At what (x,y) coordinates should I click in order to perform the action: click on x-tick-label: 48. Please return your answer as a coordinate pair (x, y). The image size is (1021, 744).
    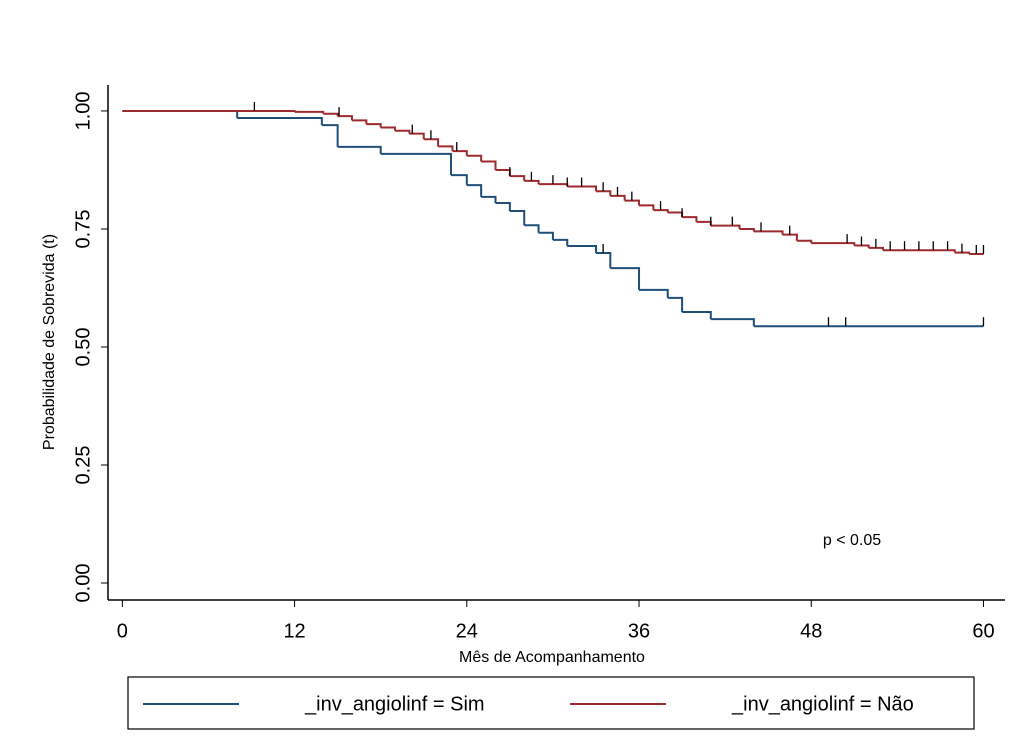
    Looking at the image, I should click on (811, 631).